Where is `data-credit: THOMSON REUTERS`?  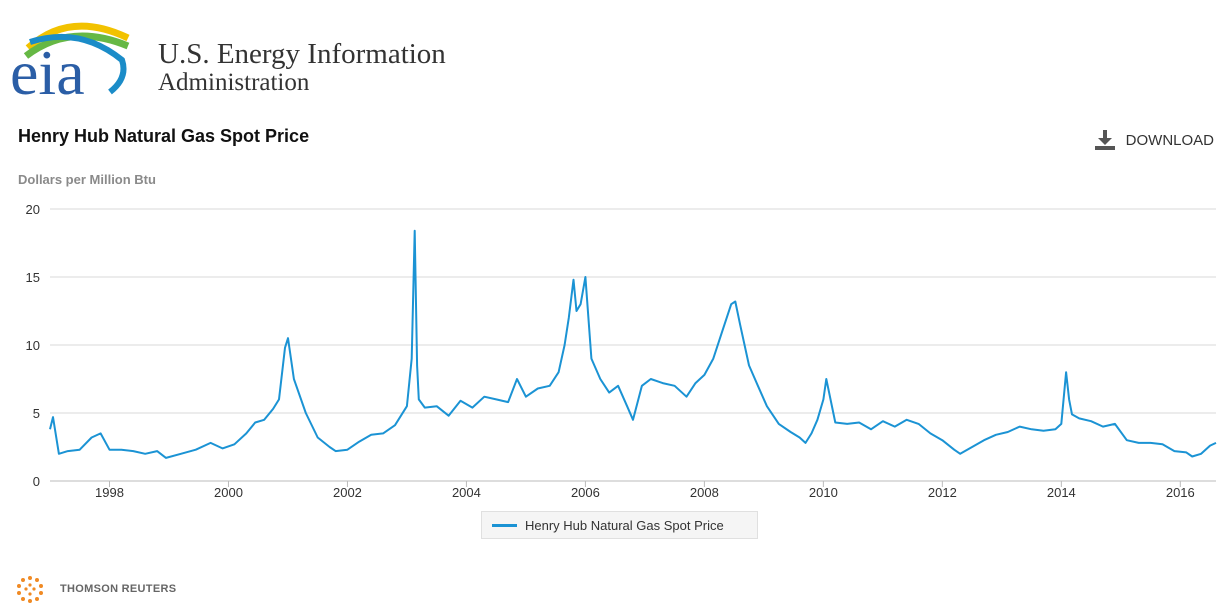 data-credit: THOMSON REUTERS is located at coordinates (93, 589).